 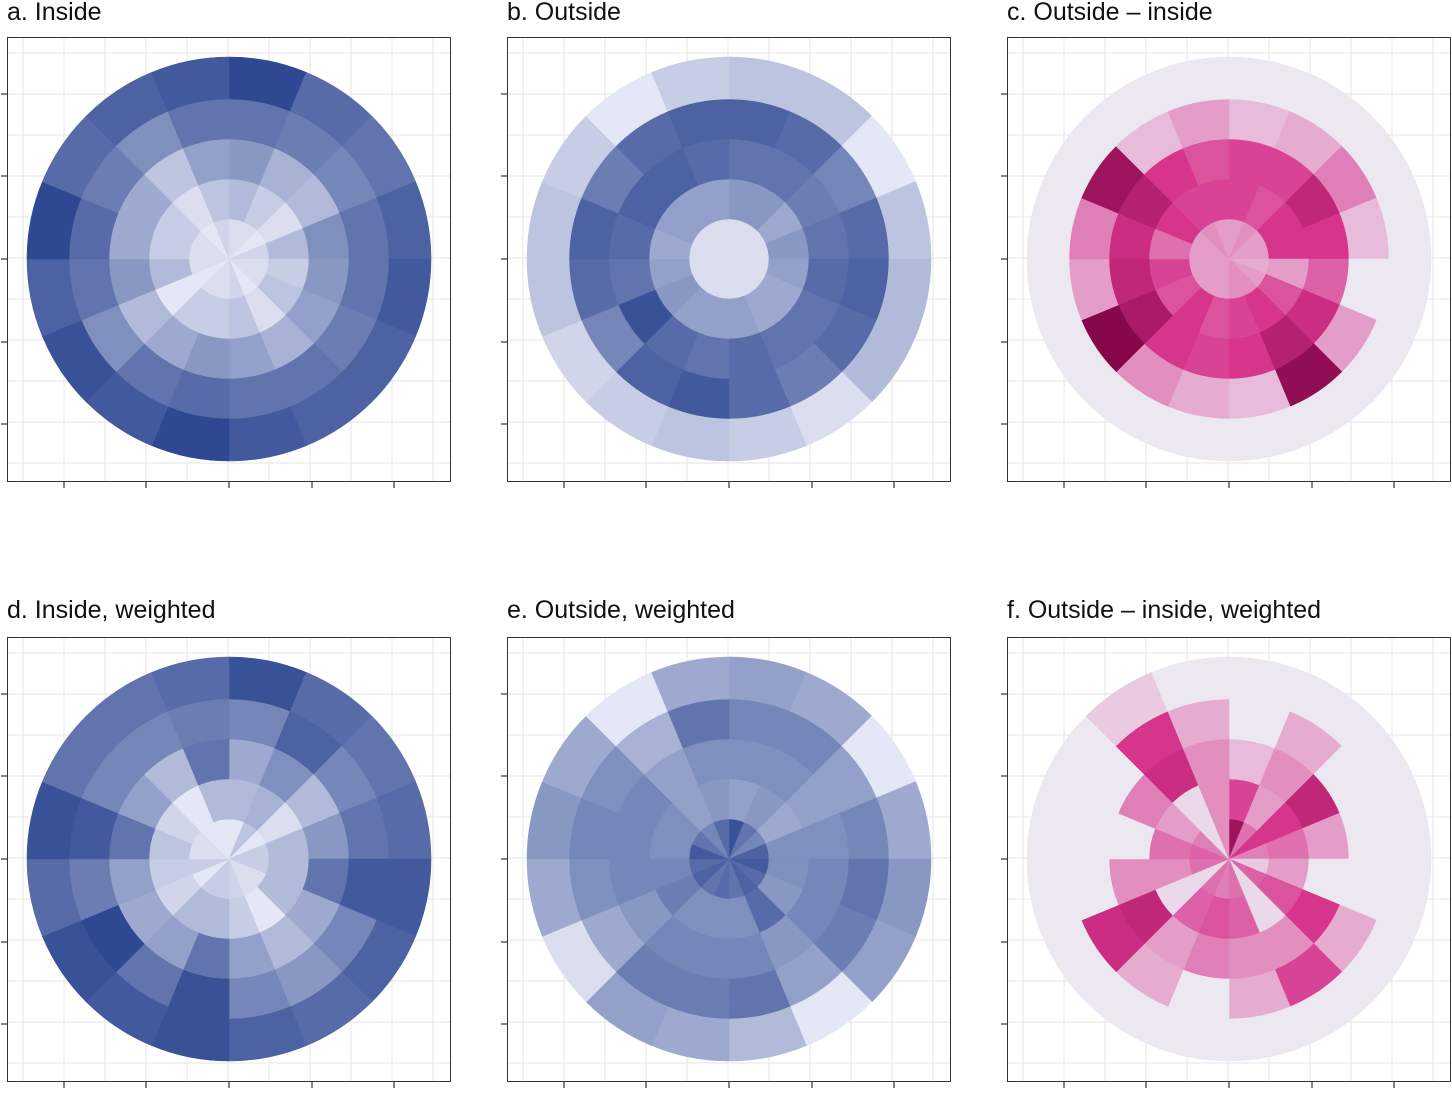 What do you see at coordinates (111, 610) in the screenshot?
I see `panel-title: d. Inside, weighted` at bounding box center [111, 610].